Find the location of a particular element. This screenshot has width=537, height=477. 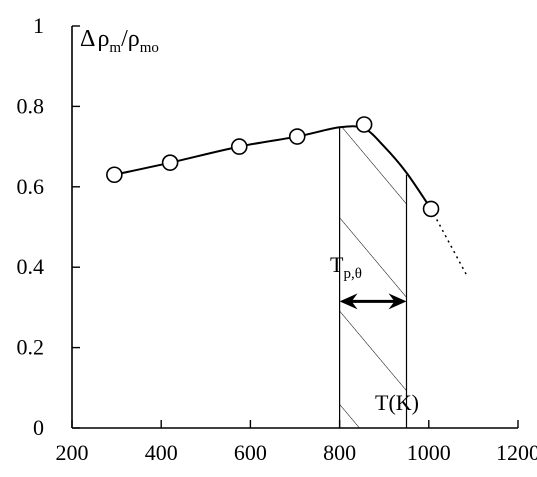

y-tick-label: 0 is located at coordinates (38, 427).